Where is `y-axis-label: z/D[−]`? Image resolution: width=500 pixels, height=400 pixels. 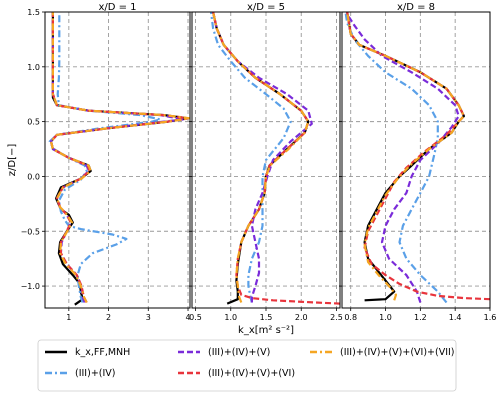 y-axis-label: z/D[−] is located at coordinates (12, 160).